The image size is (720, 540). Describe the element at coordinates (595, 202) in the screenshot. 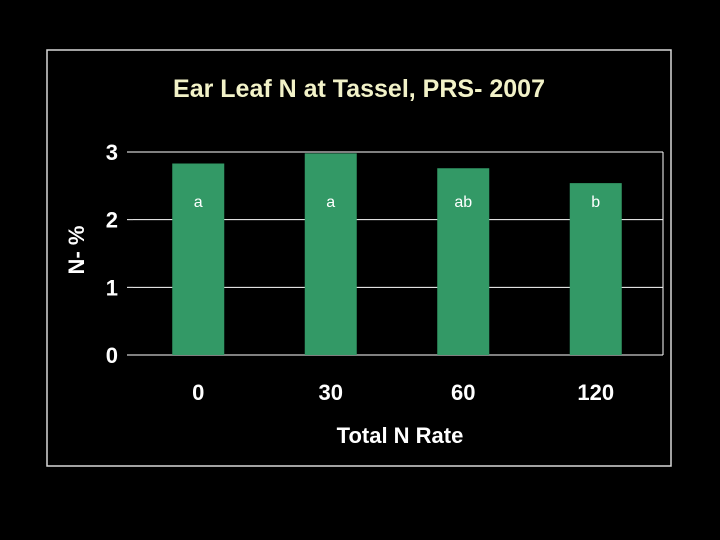

I see `bar-significance-label: b` at that location.